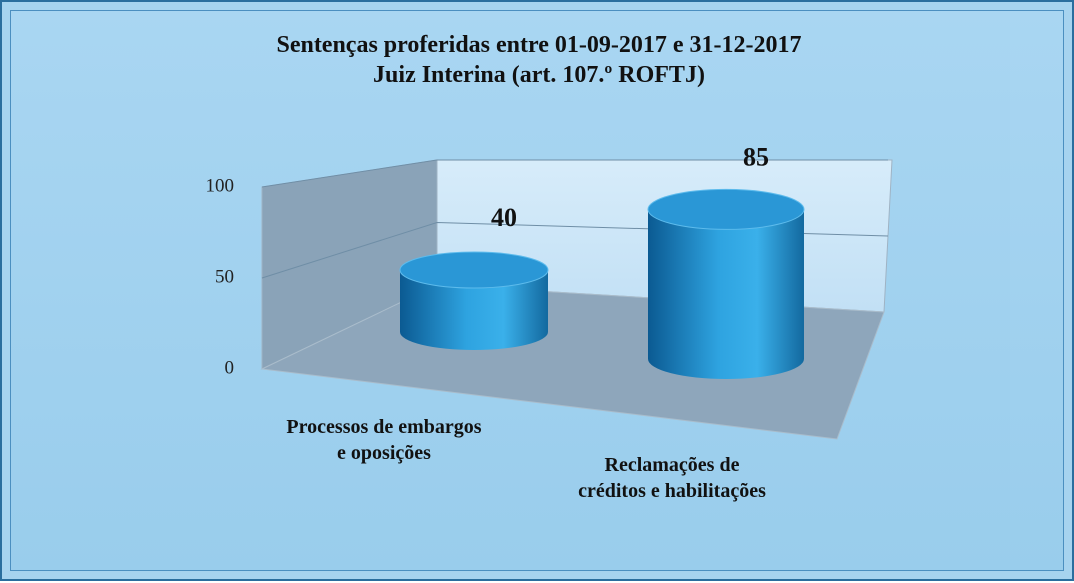  I want to click on y-tick-label: 100, so click(220, 185).